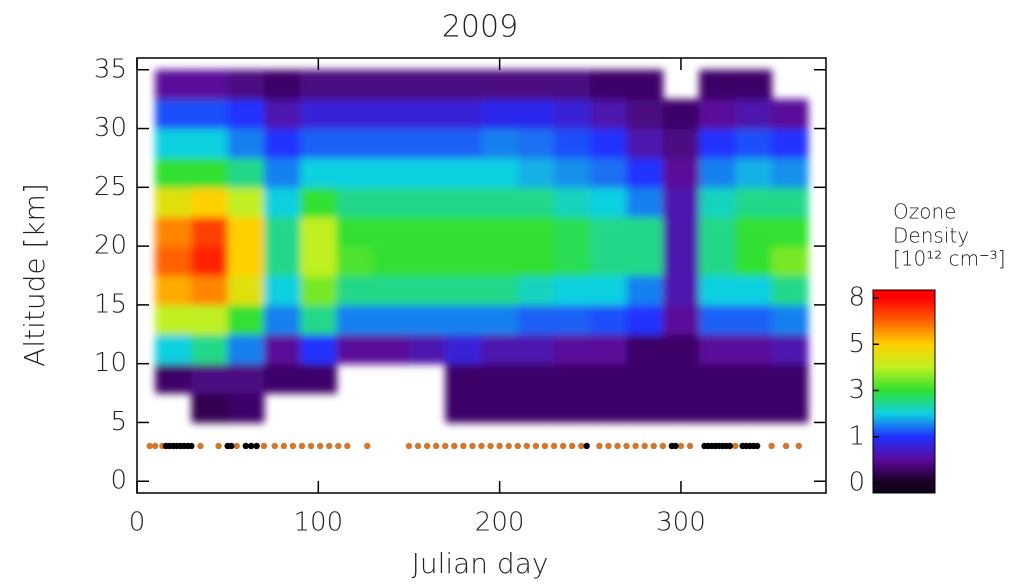 This screenshot has width=1027, height=585. I want to click on x-axis-label: Julian day, so click(480, 563).